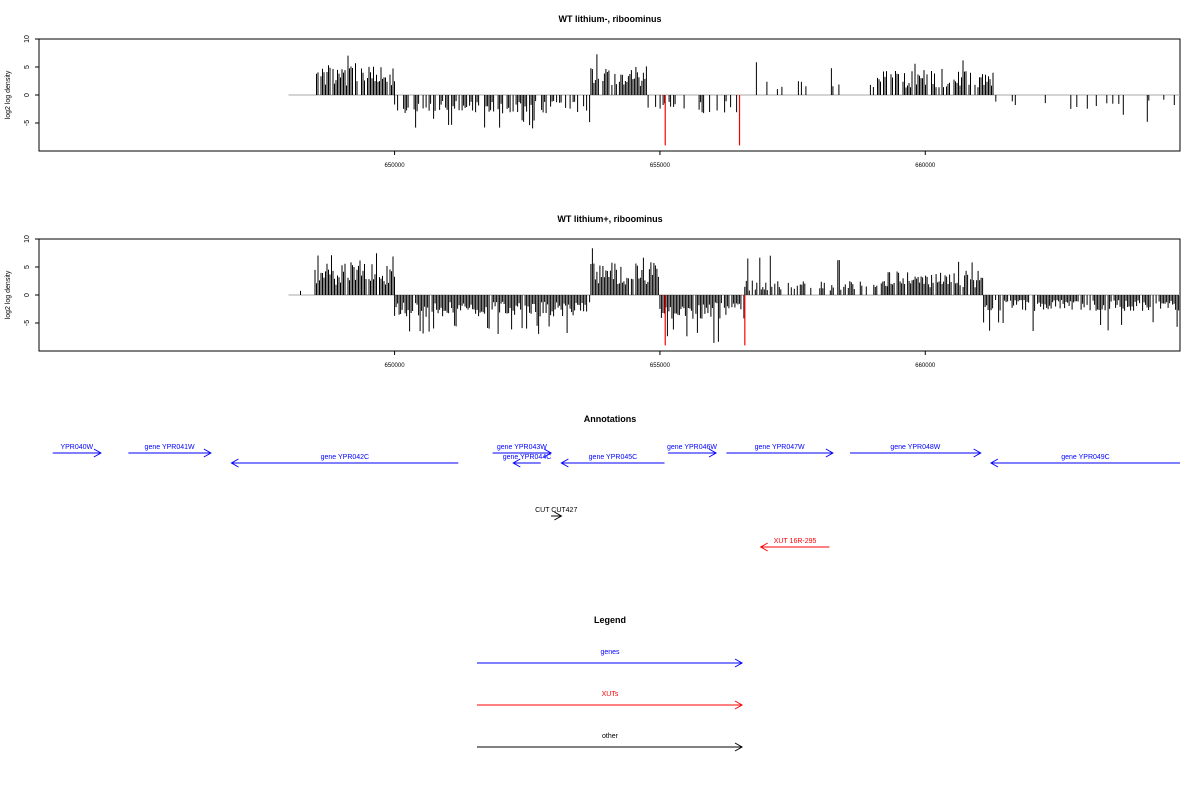  I want to click on feature-label: XUT 16R-295, so click(795, 541).